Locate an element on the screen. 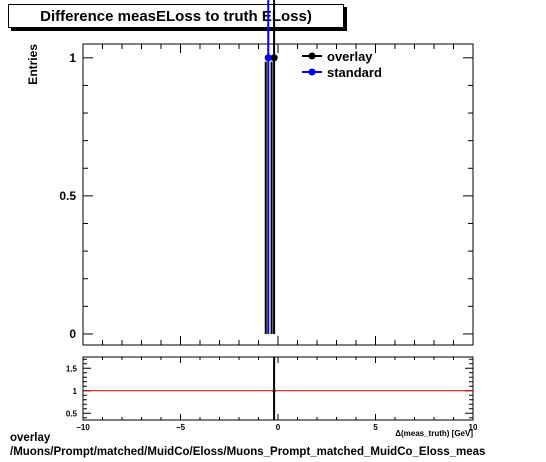 The height and width of the screenshot is (462, 546). ratio-plot-pad: 0.5 1 1.5 −10 −5 0 5 10Δ(meas_truth) [GeV] is located at coordinates (272, 397).